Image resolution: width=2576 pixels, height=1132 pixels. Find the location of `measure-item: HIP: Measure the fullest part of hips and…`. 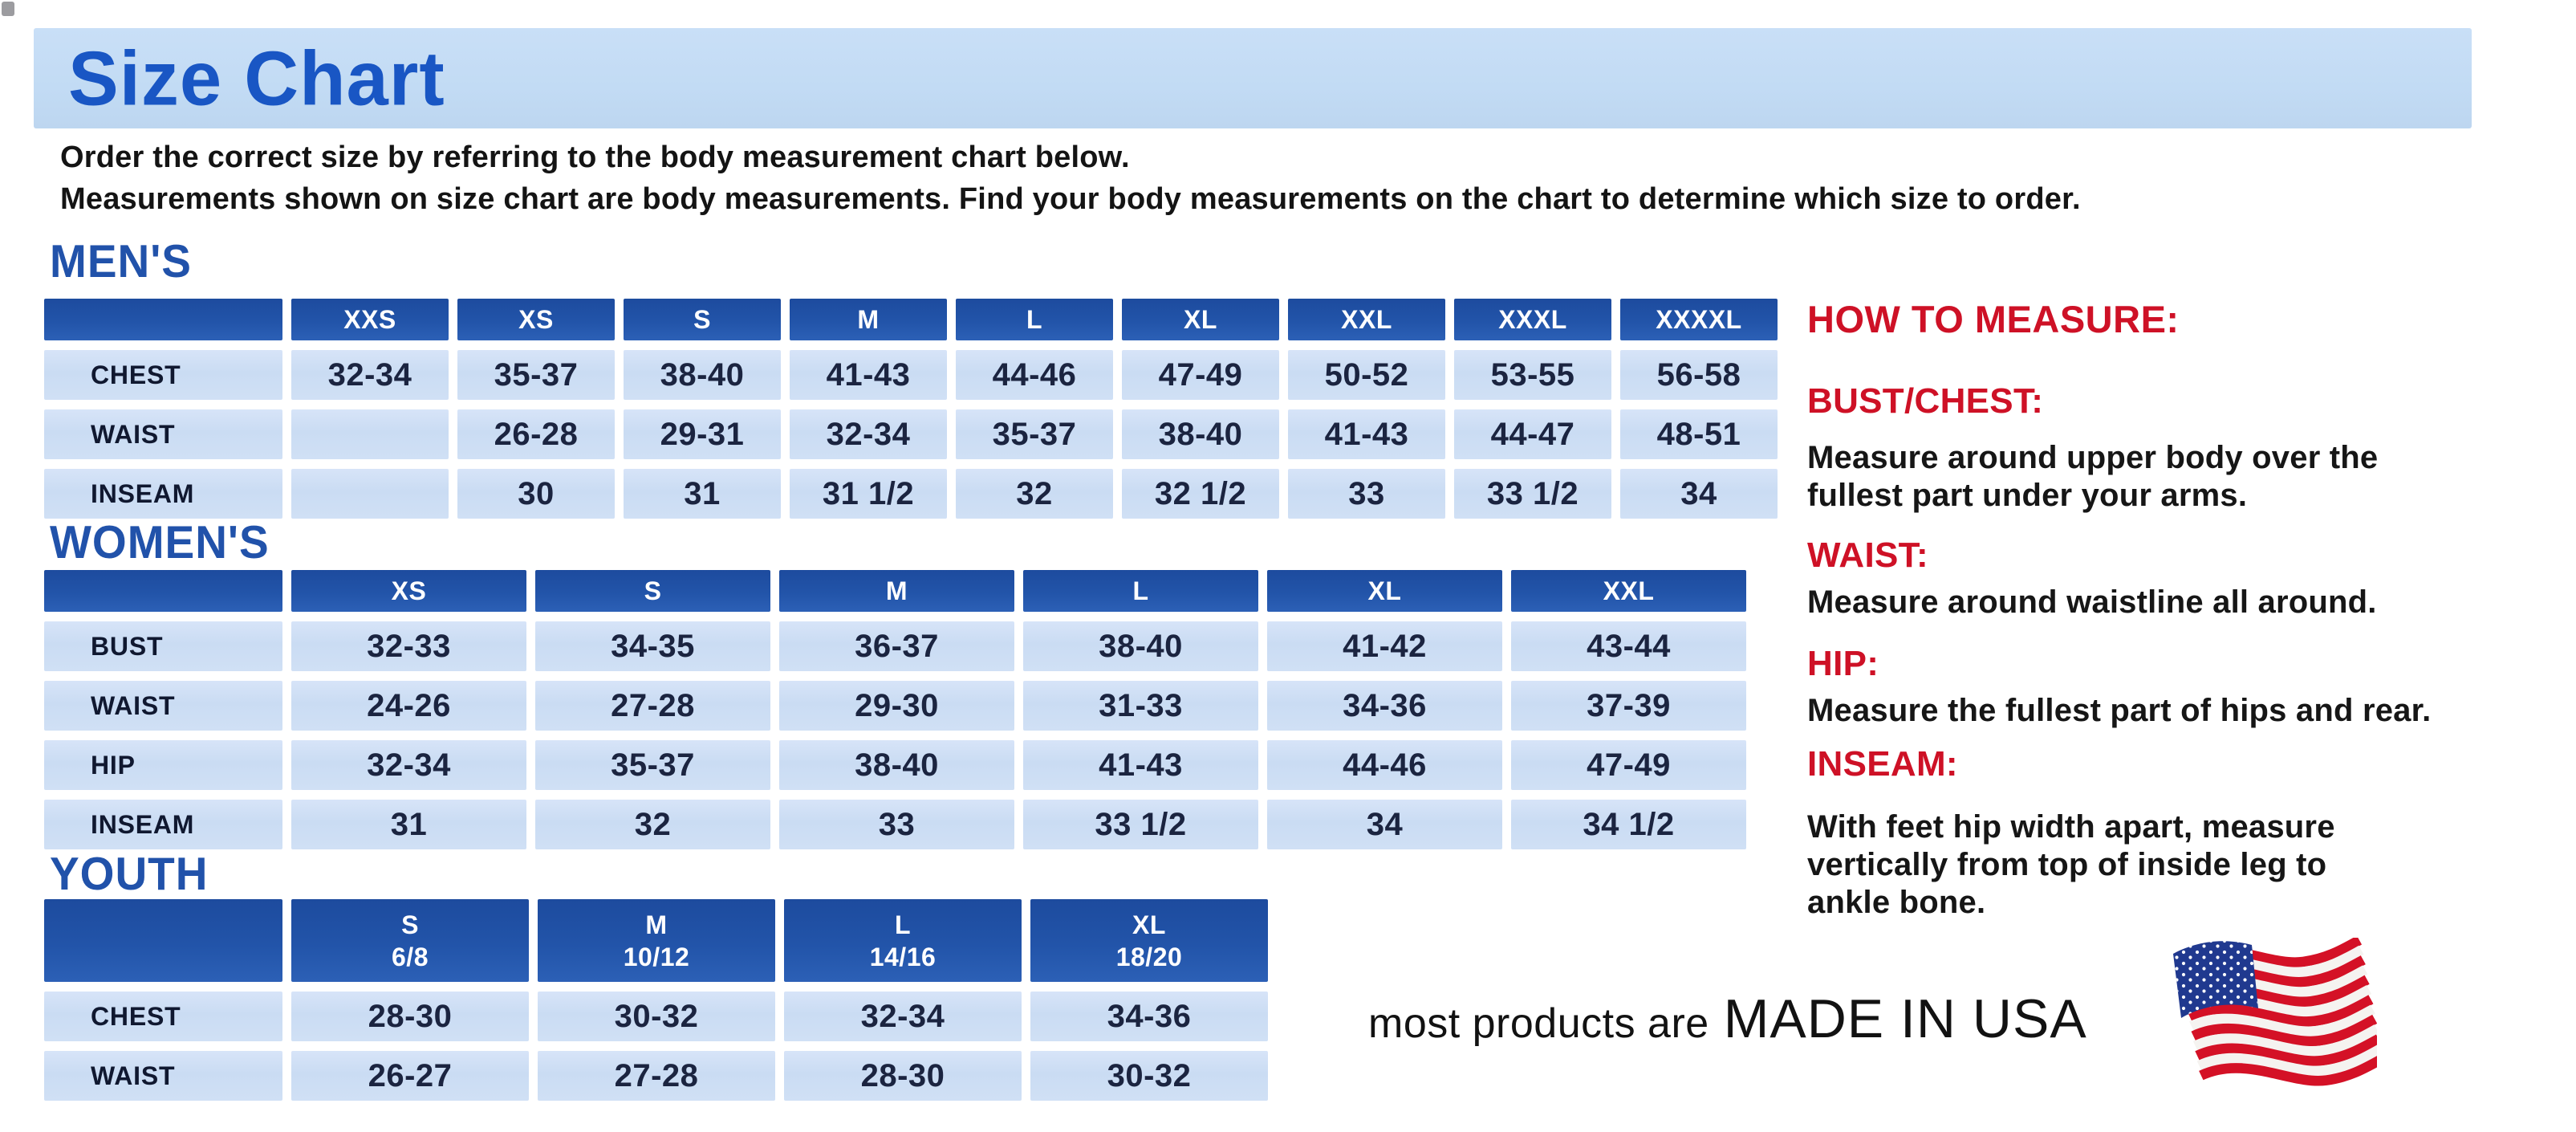

measure-item: HIP: Measure the fullest part of hips and… is located at coordinates (2184, 687).